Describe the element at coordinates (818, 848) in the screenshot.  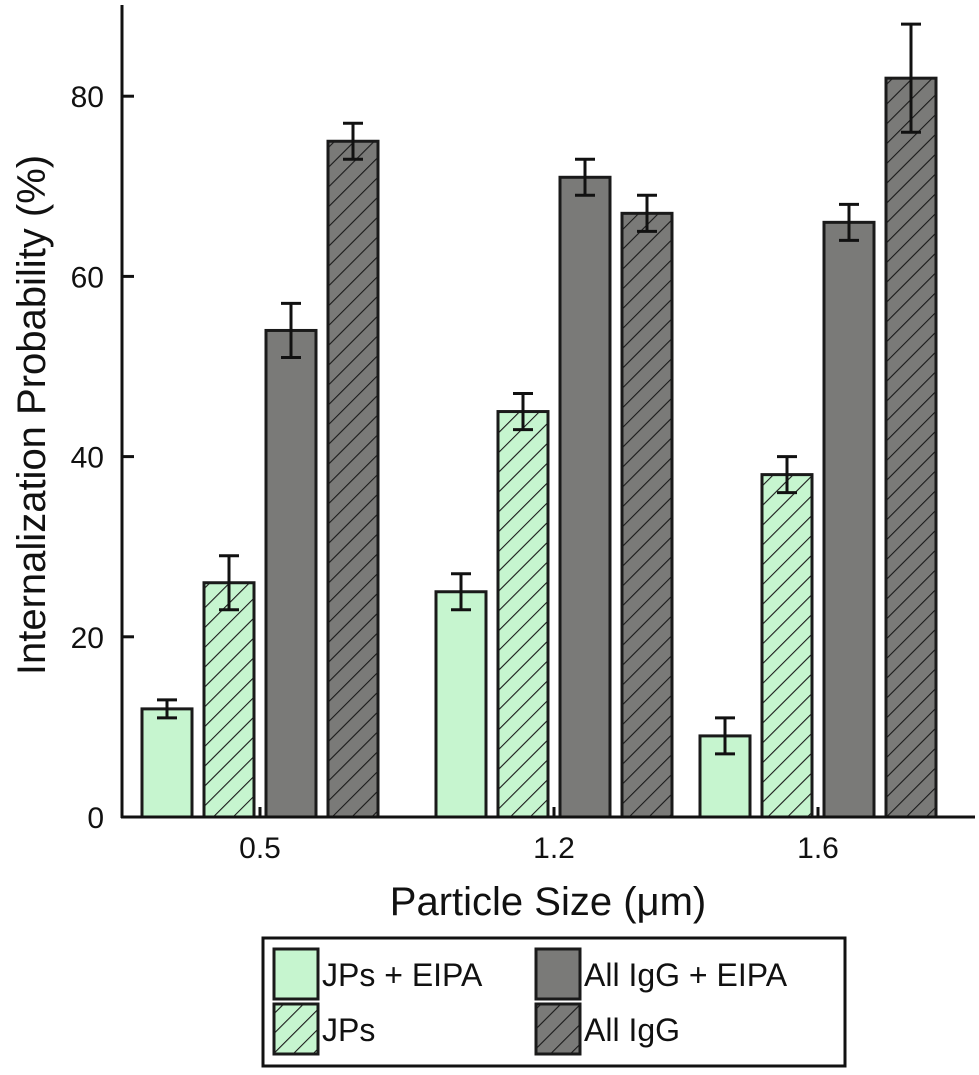
I see `x-tick-label: 1.6` at that location.